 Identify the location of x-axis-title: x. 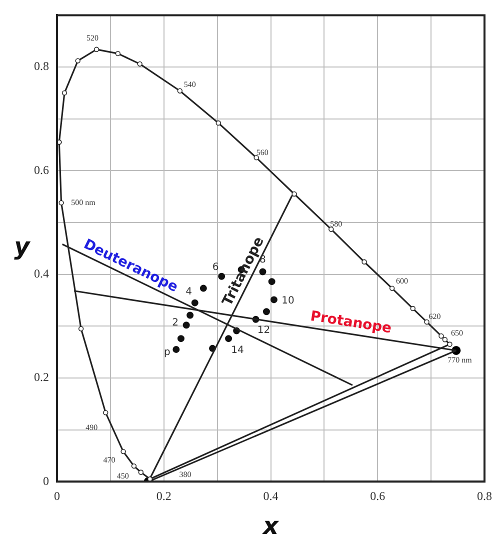
(271, 526).